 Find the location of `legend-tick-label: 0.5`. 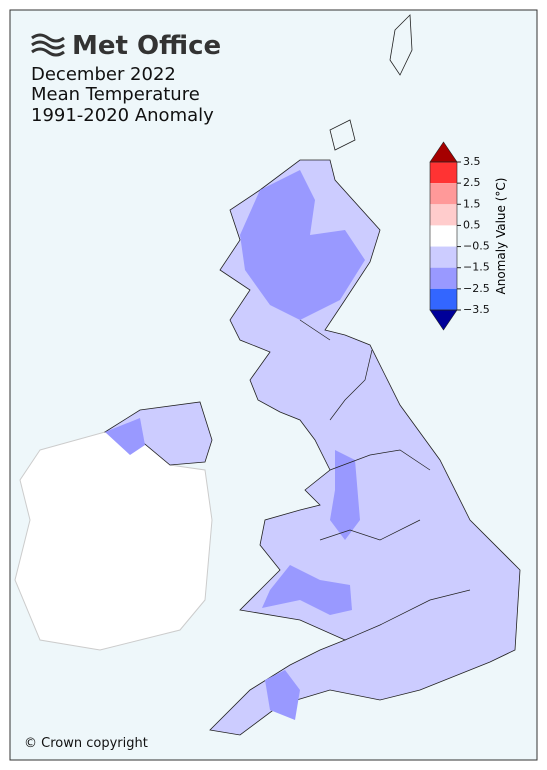

legend-tick-label: 0.5 is located at coordinates (472, 224).